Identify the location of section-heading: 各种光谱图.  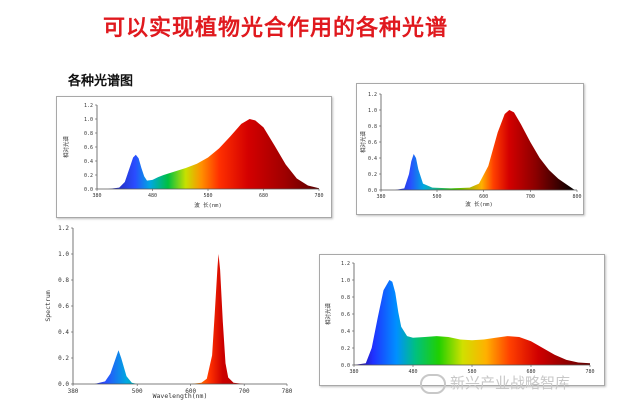
(101, 81).